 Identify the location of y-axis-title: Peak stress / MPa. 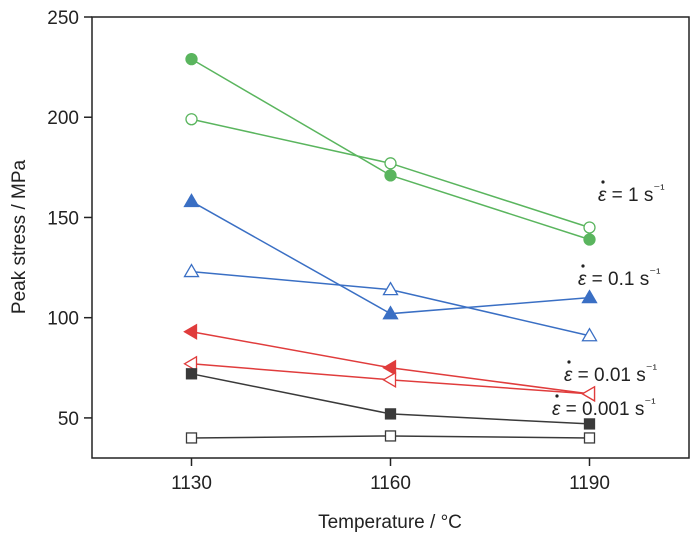
(19, 236).